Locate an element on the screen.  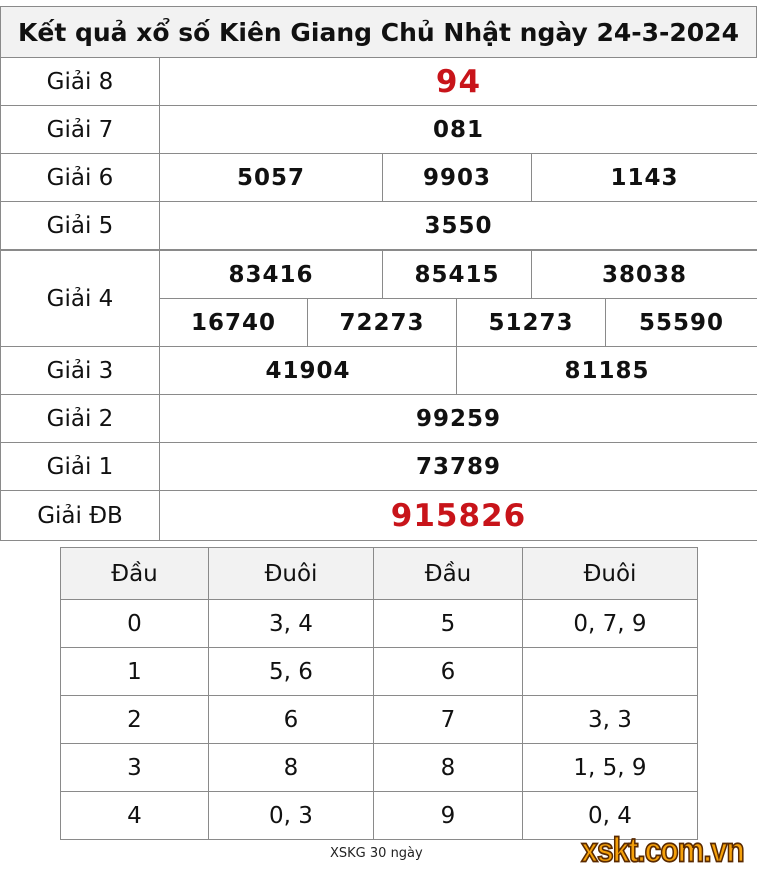
prize-label: Giải 5 is located at coordinates (80, 225).